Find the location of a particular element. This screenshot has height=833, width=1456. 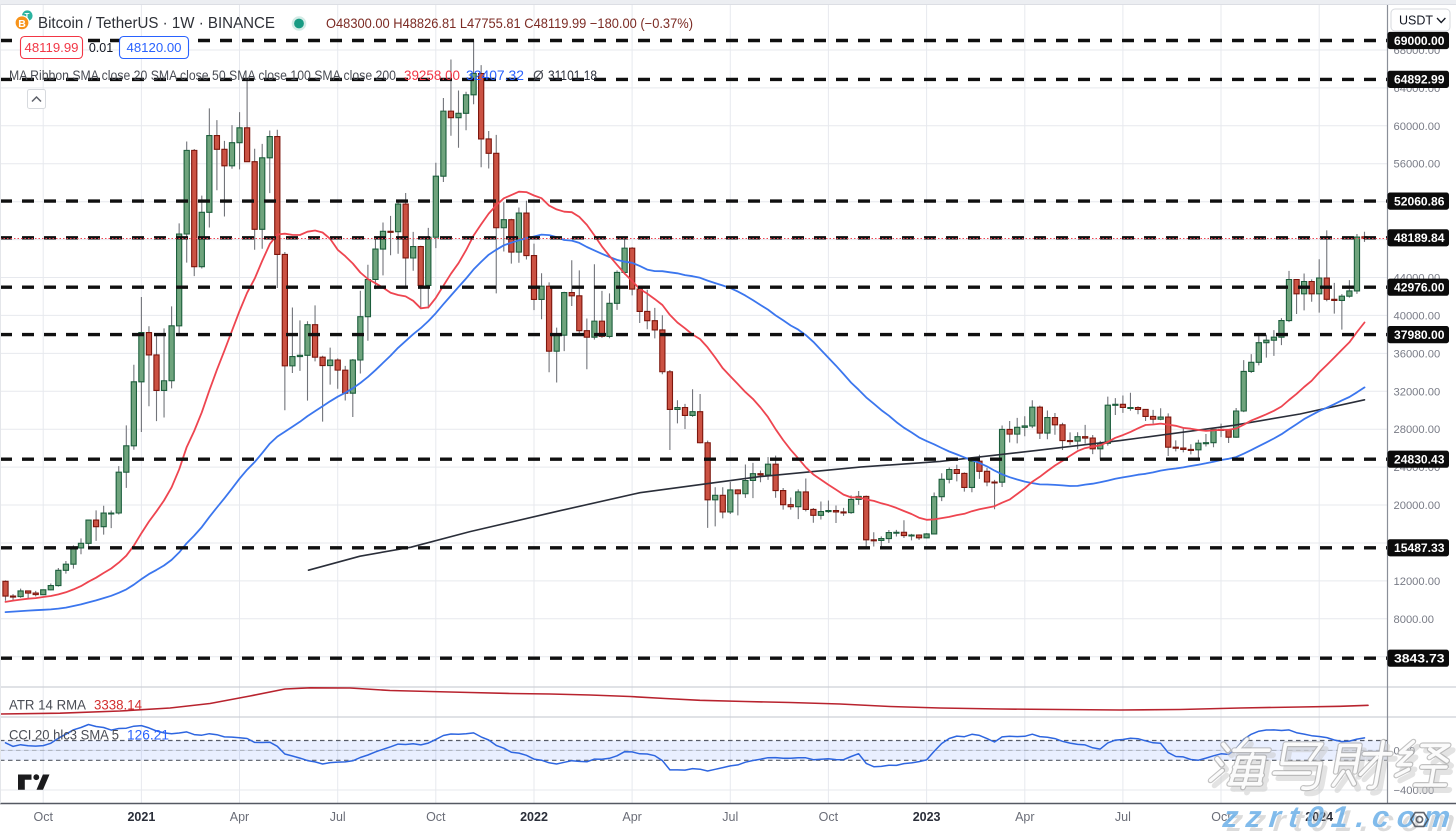

svg-text: T is located at coordinates (27, 16).